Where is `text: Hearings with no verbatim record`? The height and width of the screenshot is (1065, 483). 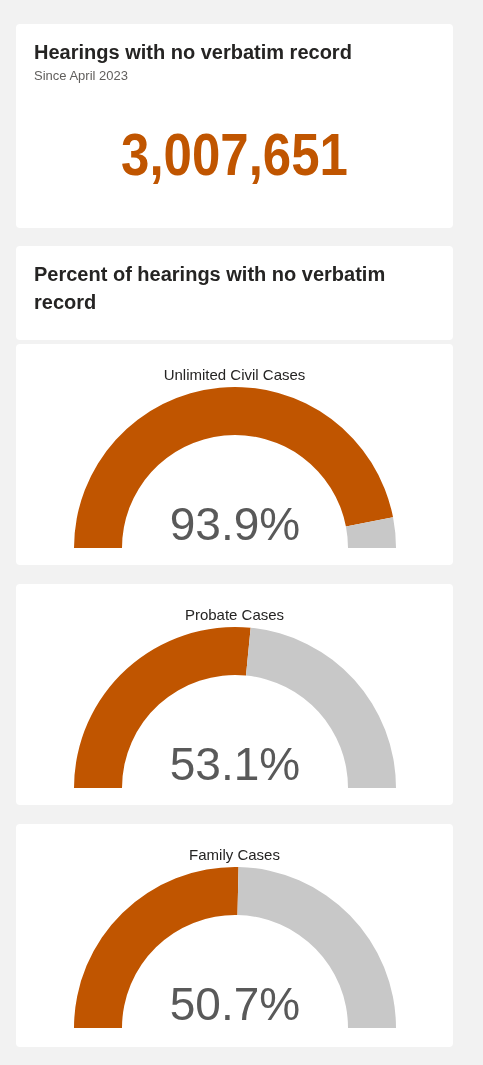
text: Hearings with no verbatim record is located at coordinates (193, 52).